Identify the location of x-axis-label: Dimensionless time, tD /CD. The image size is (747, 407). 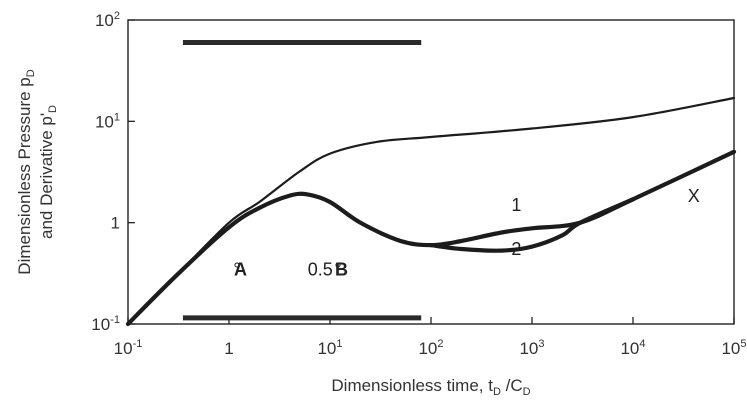
(430, 387).